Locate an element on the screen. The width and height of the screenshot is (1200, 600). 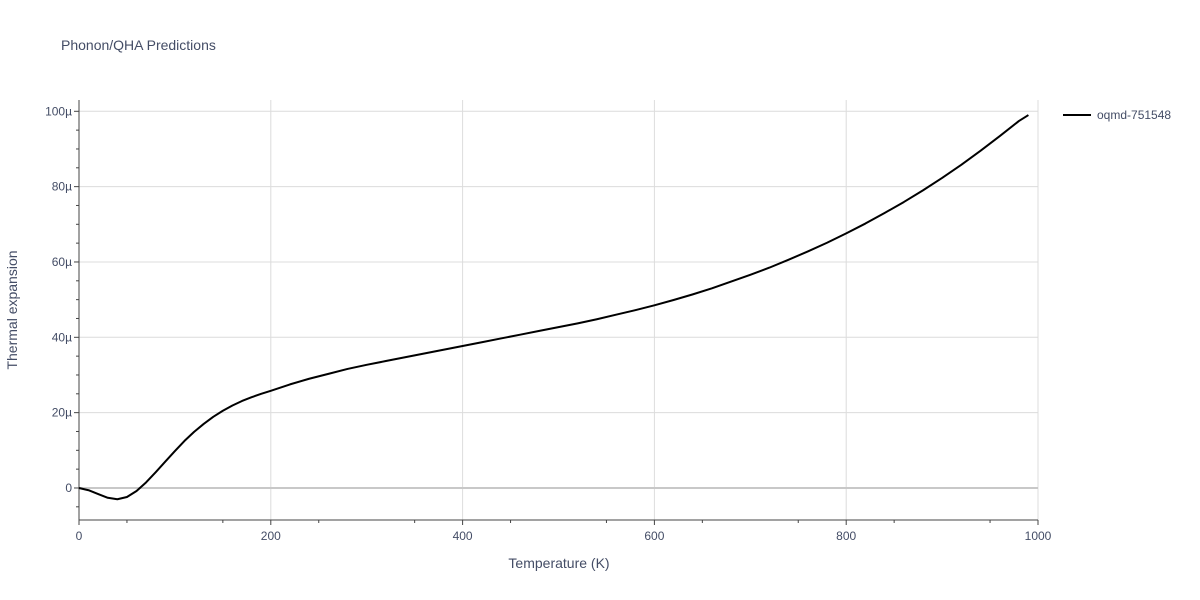
legend: oqmd-751548 is located at coordinates (1117, 115).